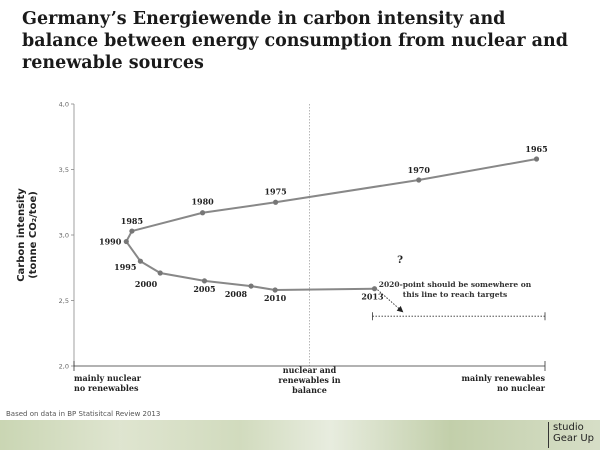  What do you see at coordinates (160, 273) in the screenshot?
I see `data-point-2000` at bounding box center [160, 273].